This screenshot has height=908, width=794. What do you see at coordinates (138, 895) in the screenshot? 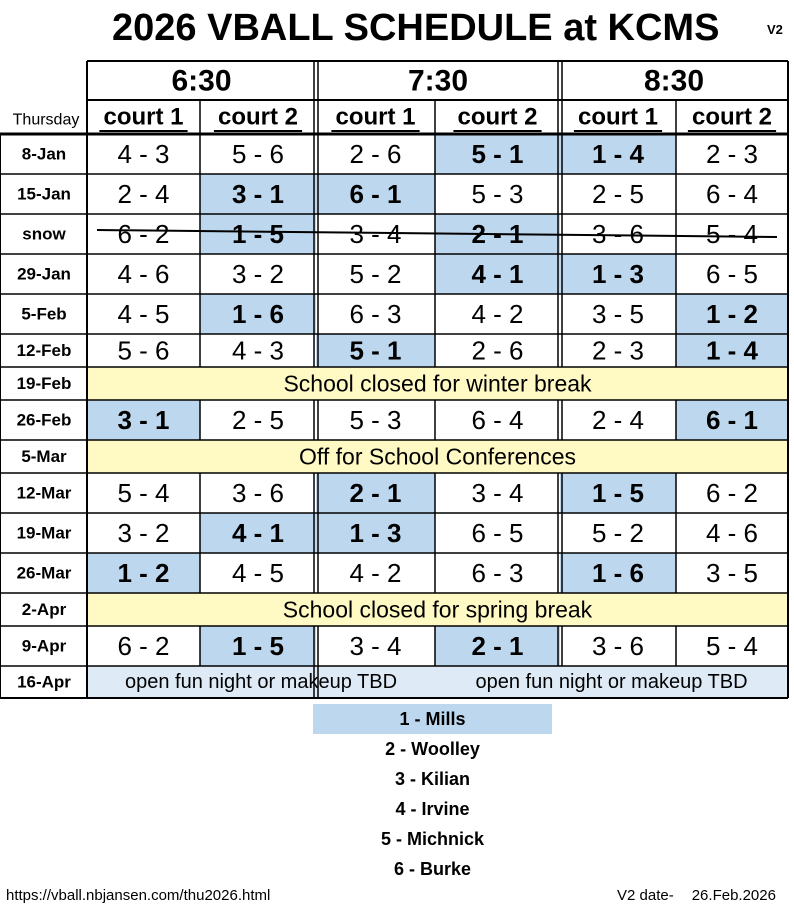
I see `footer-url: https://vball.nbjansen.com/thu2026.html` at bounding box center [138, 895].